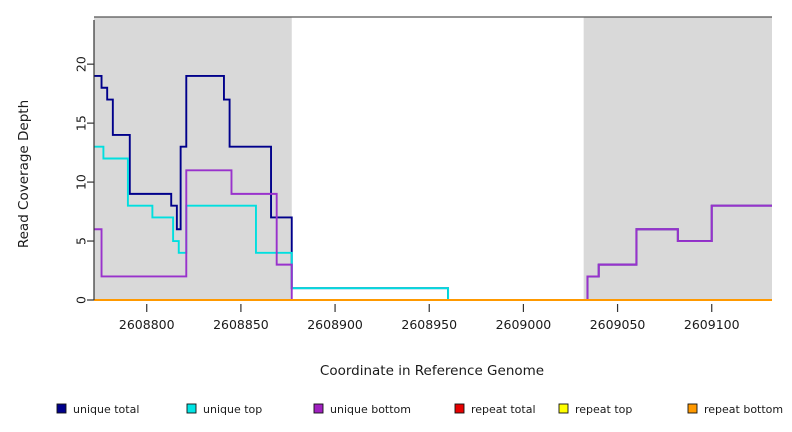 Image resolution: width=792 pixels, height=432 pixels. Describe the element at coordinates (603, 409) in the screenshot. I see `legend-label: repeat top` at that location.